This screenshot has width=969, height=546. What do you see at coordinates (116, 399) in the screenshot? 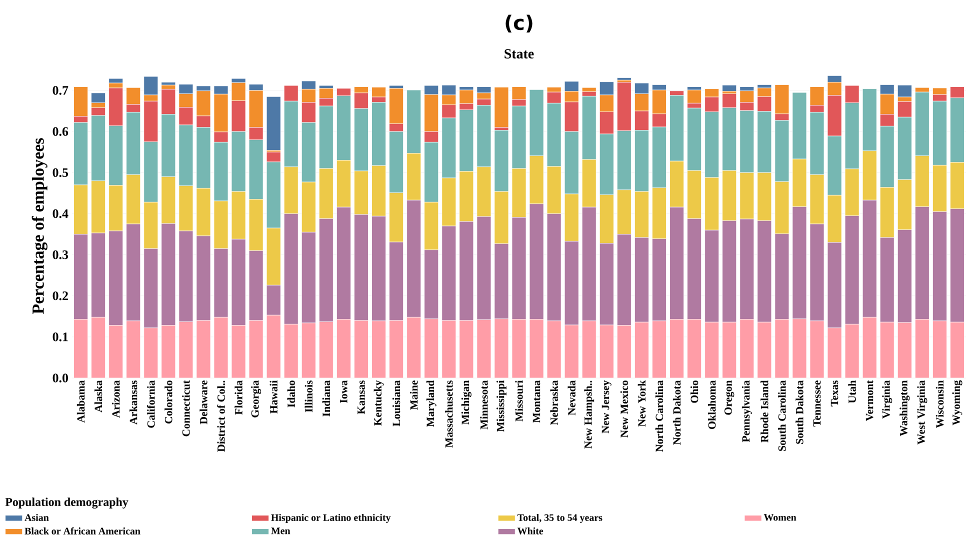
I see `x-tick-label: Arizona` at bounding box center [116, 399].